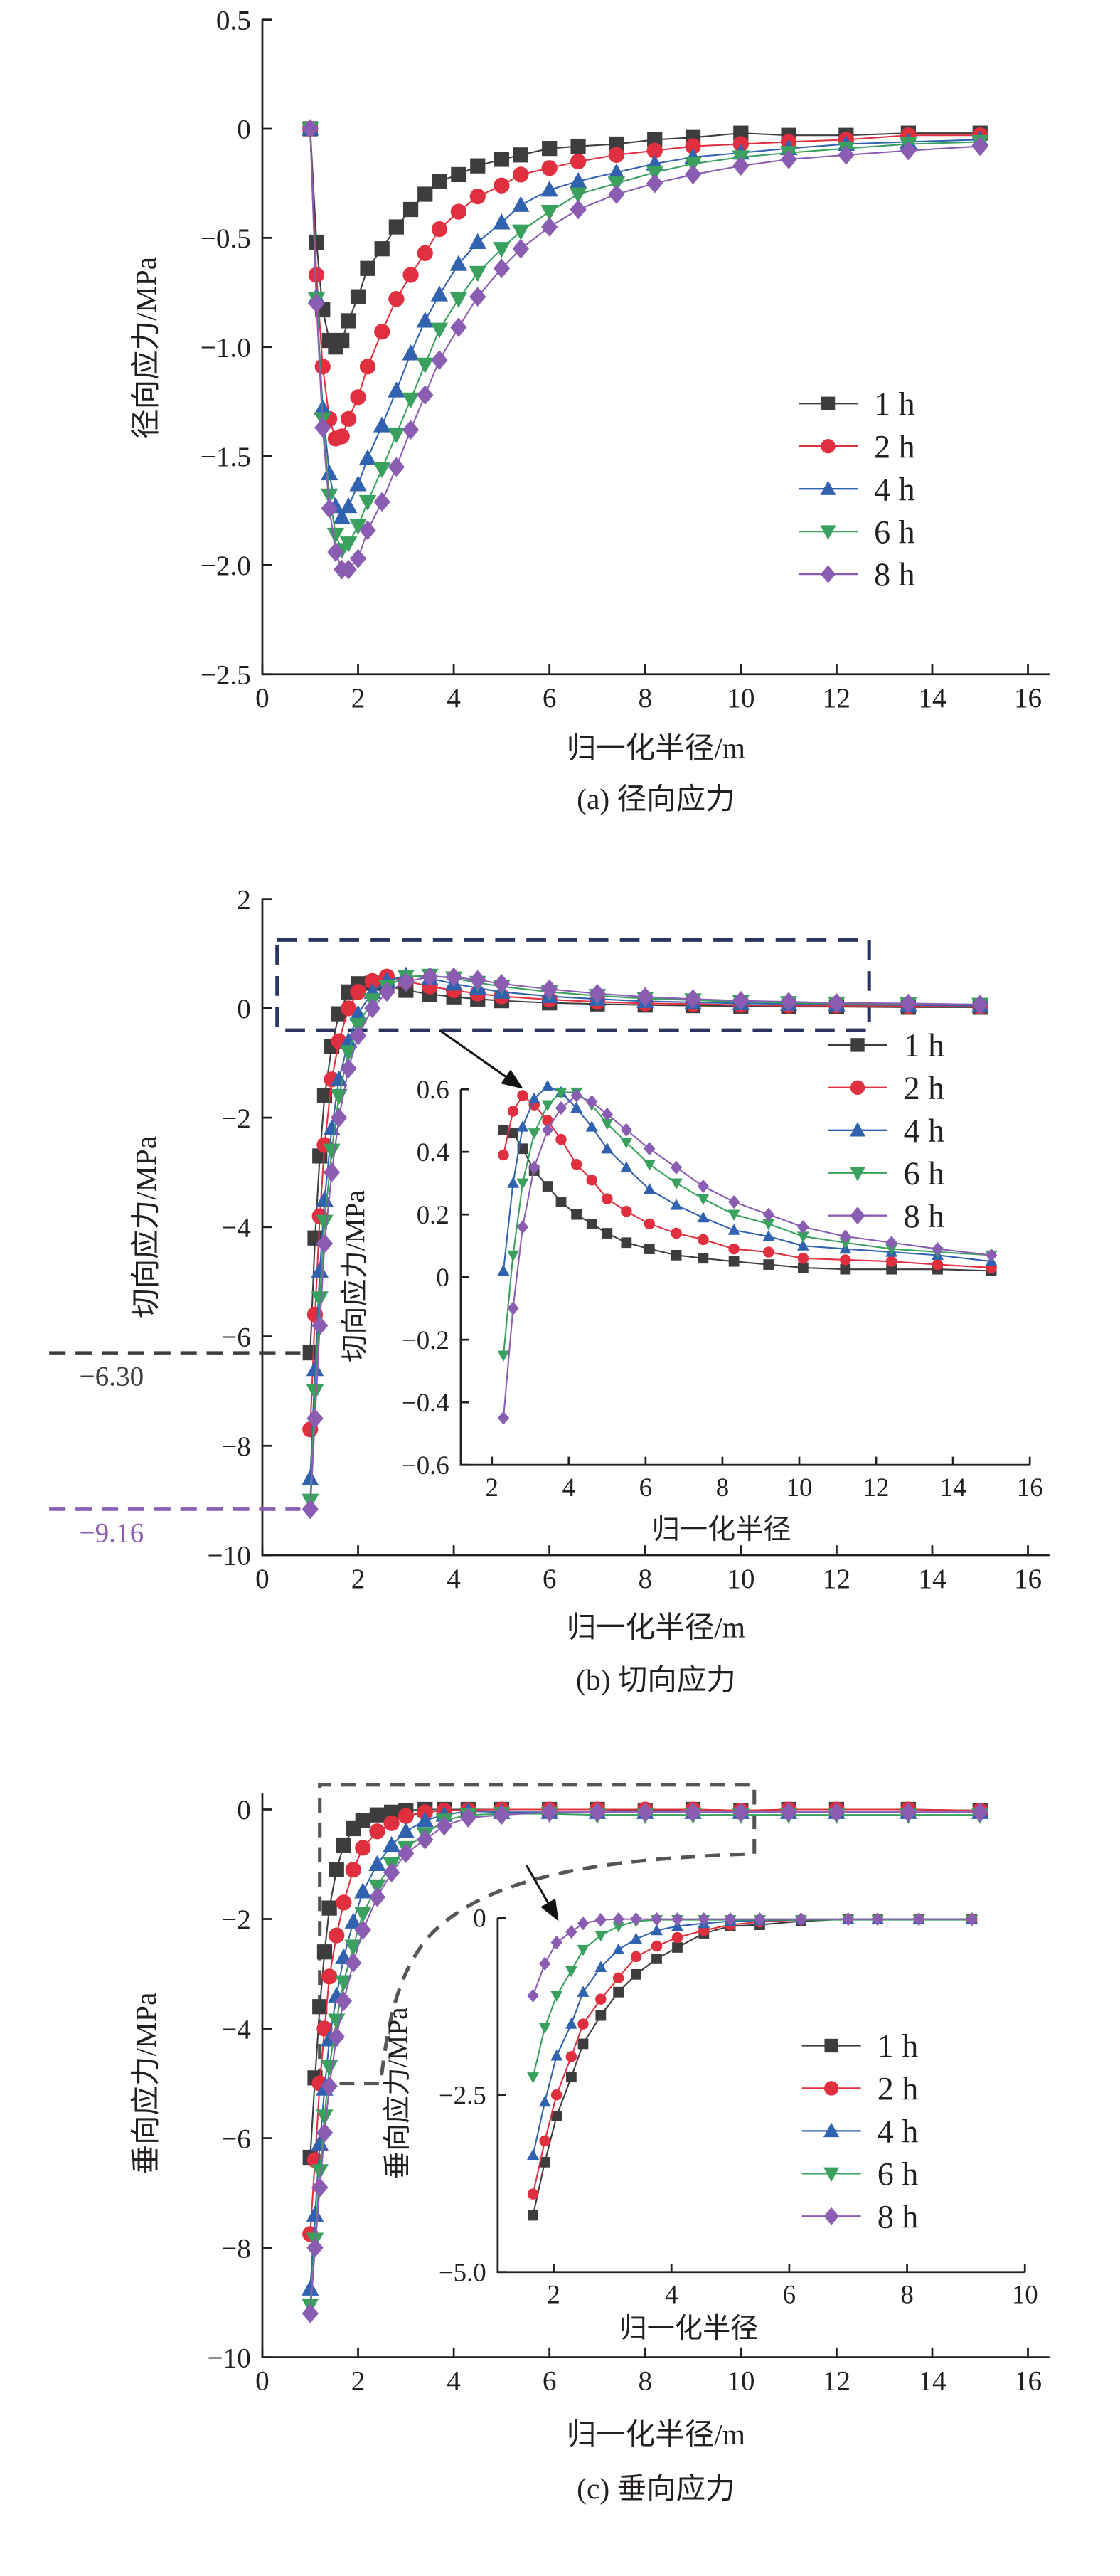 This screenshot has height=2576, width=1120. What do you see at coordinates (828, 446) in the screenshot?
I see `legend-marker` at bounding box center [828, 446].